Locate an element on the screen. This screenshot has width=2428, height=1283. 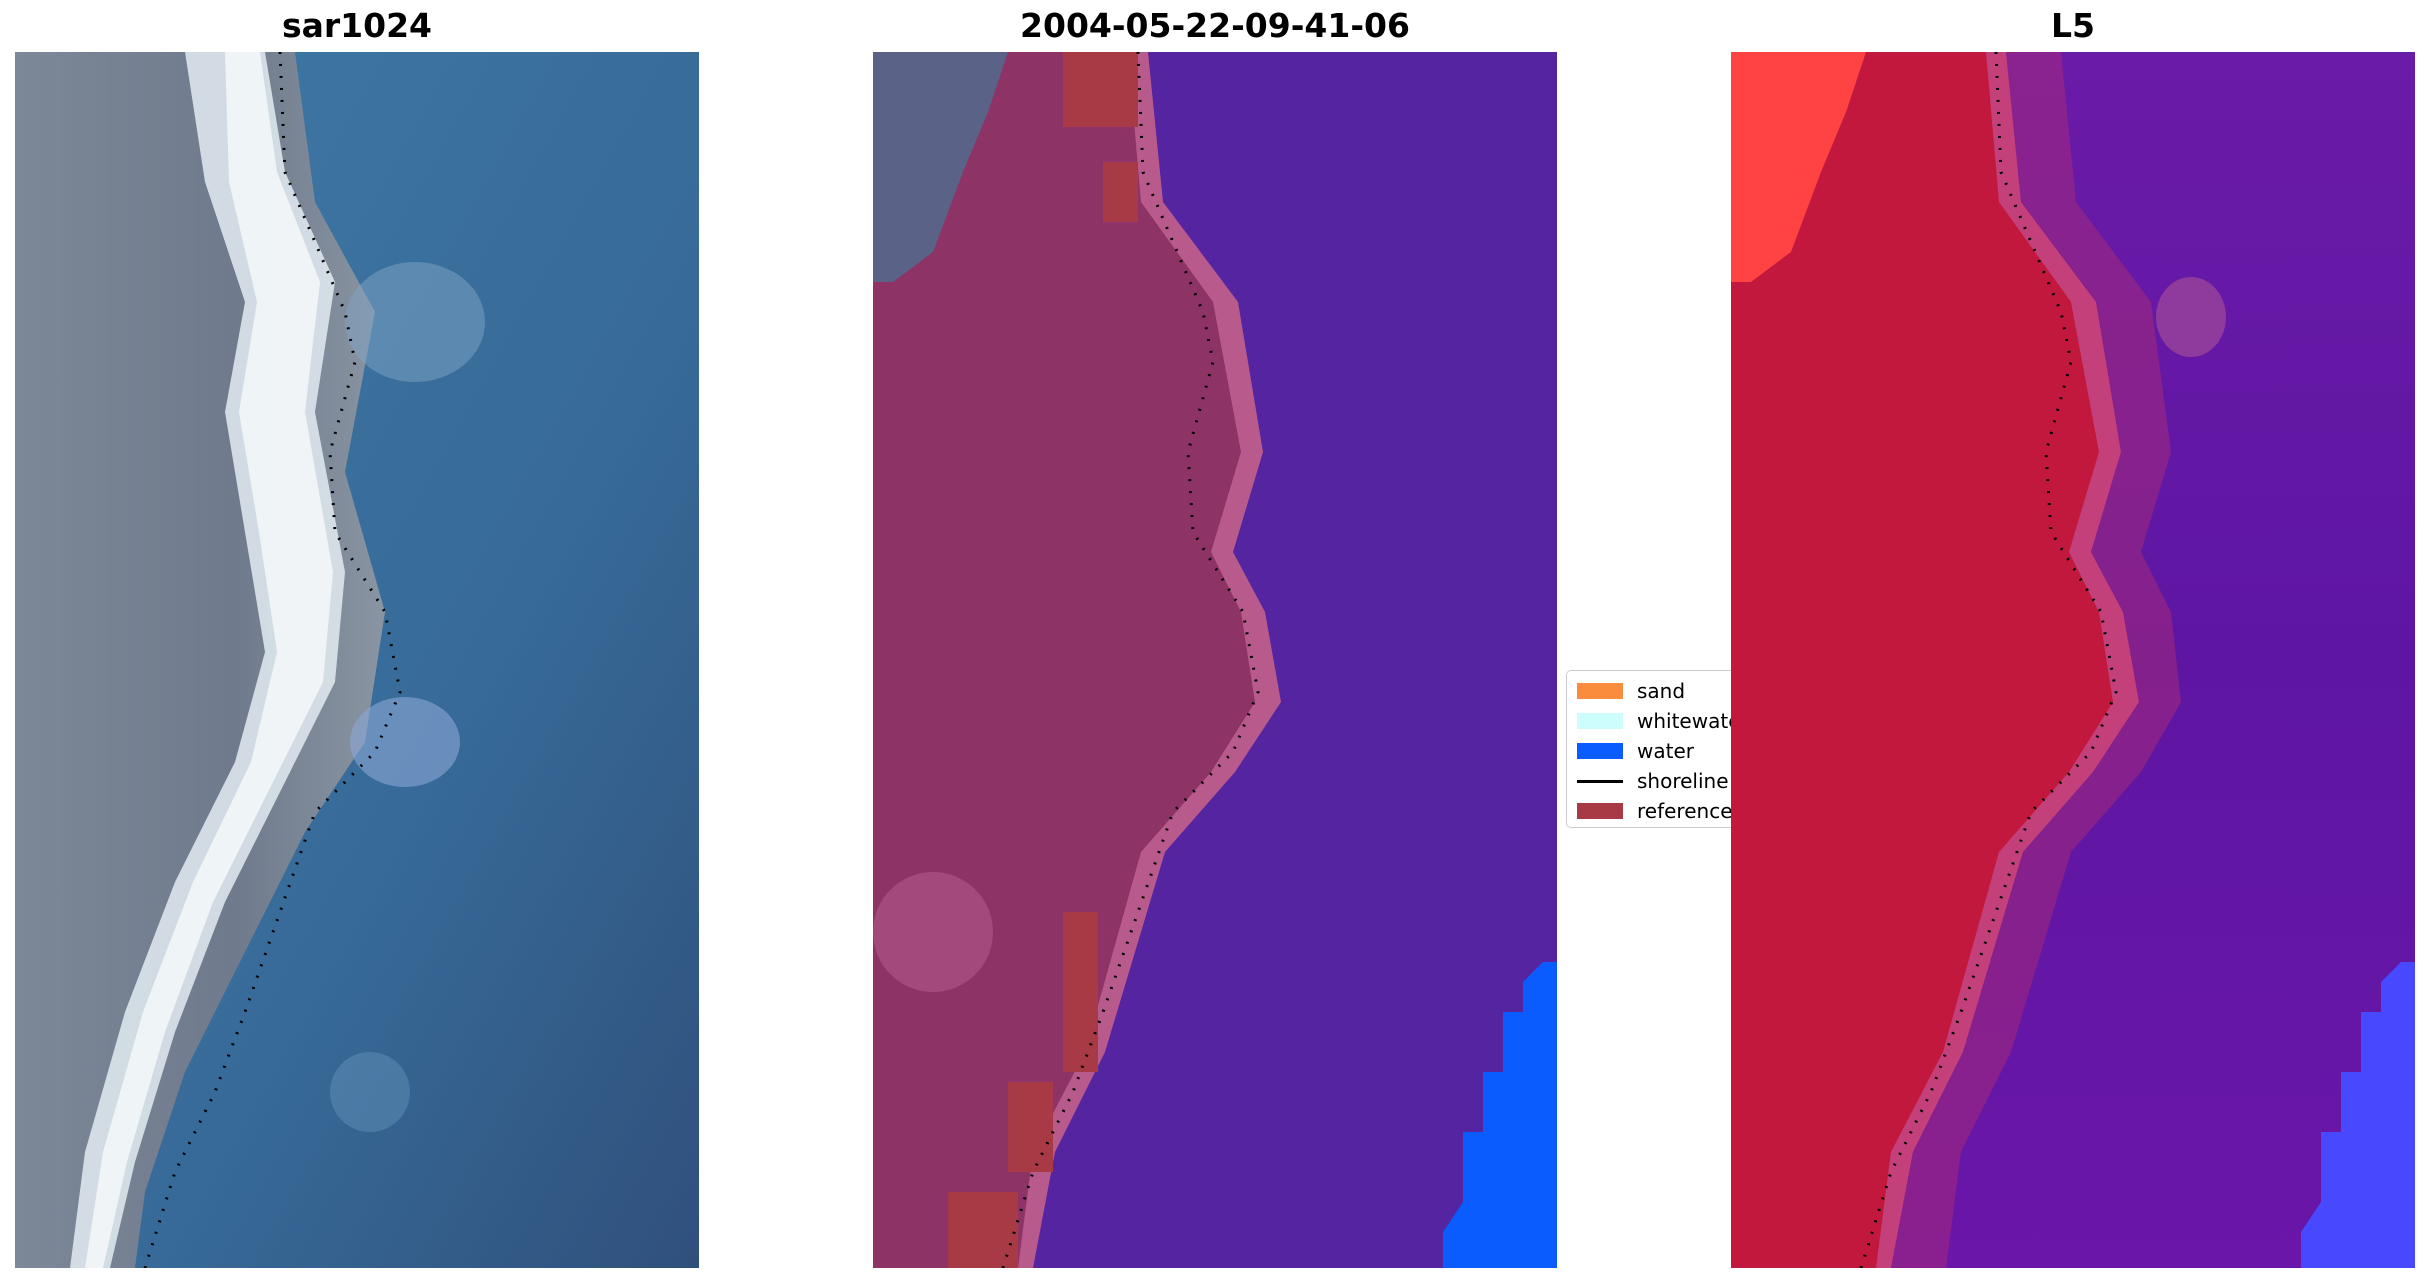
legend-item-water: water is located at coordinates (1635, 751).